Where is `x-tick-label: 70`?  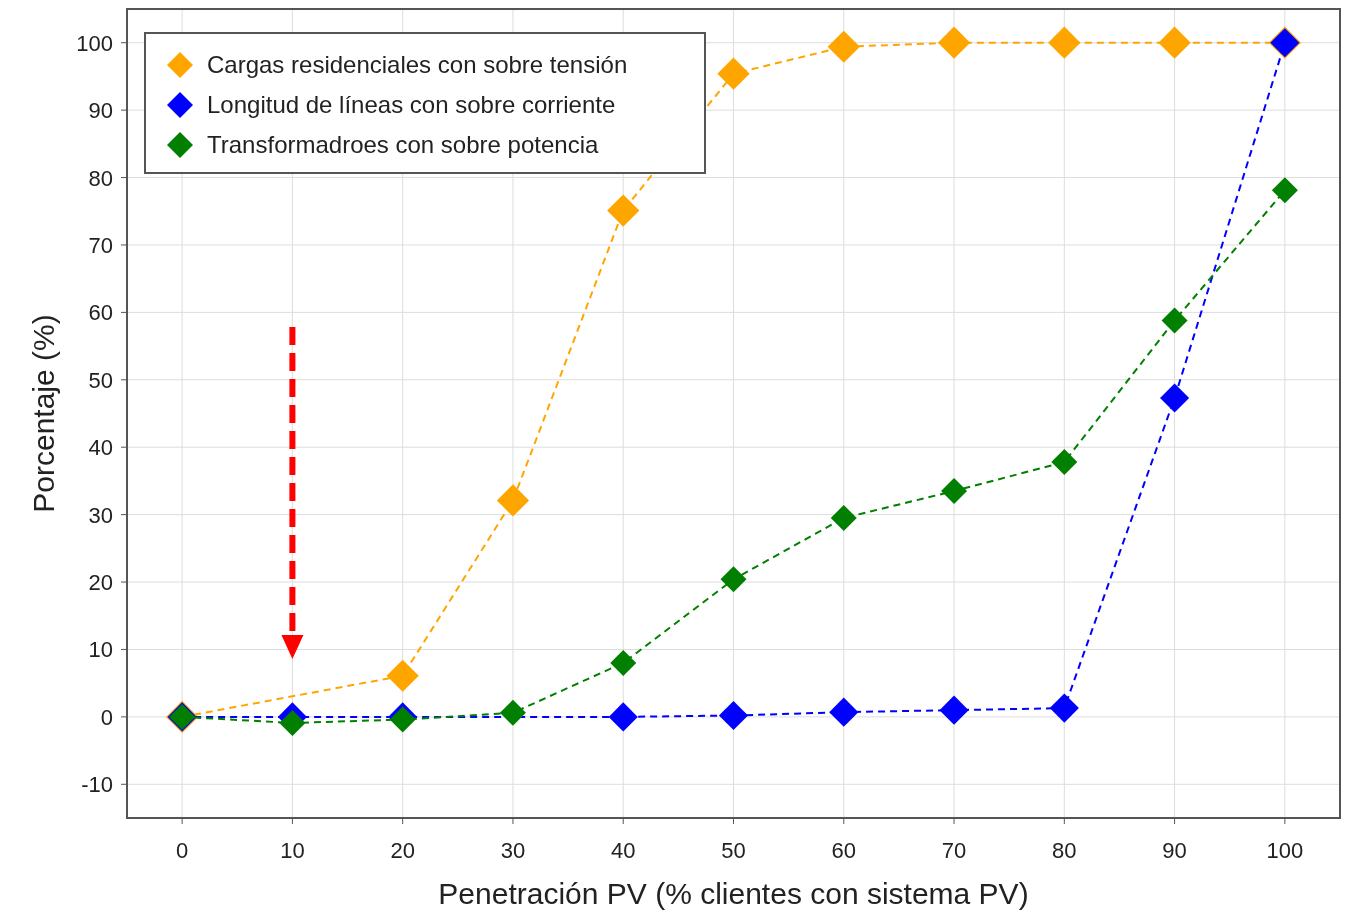
x-tick-label: 70 is located at coordinates (954, 850).